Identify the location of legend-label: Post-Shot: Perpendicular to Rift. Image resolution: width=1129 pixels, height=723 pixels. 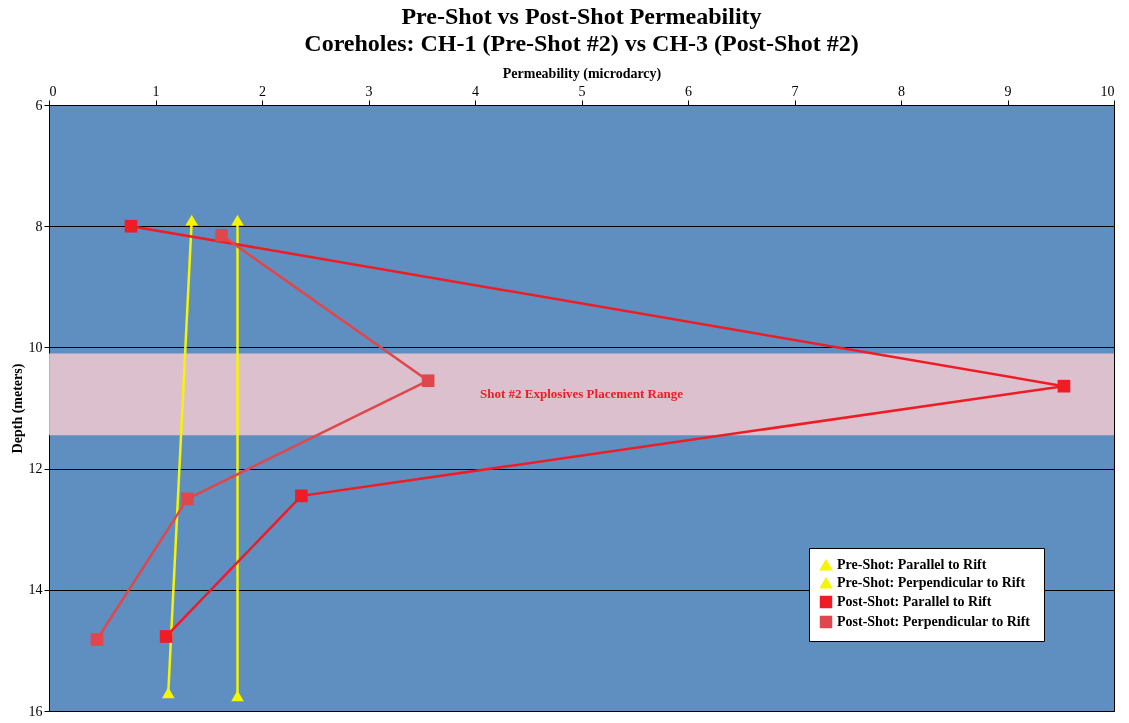
(934, 621).